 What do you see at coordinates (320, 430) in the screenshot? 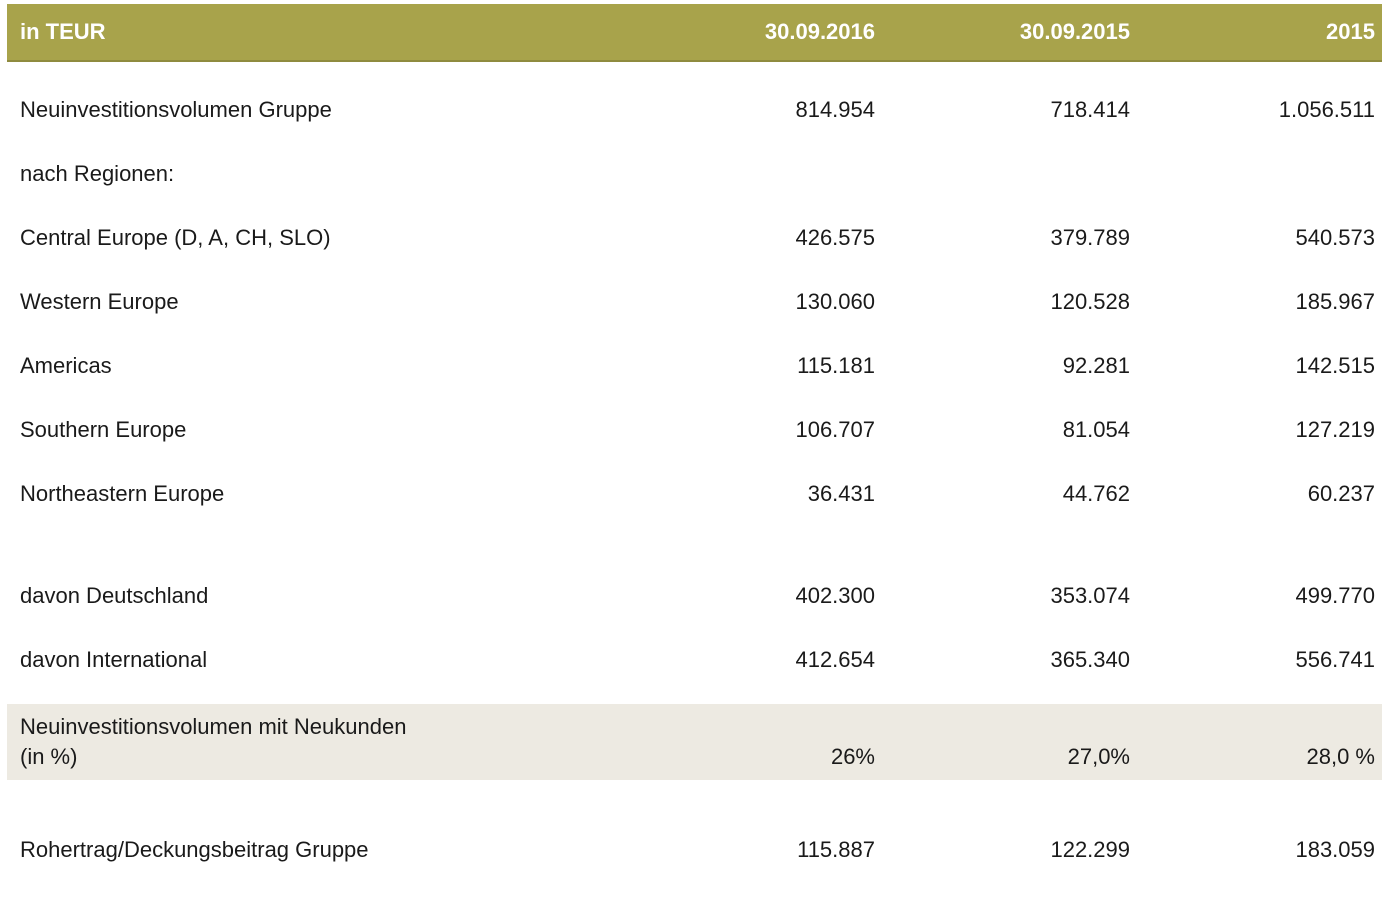
I see `row-label: Southern Europe` at bounding box center [320, 430].